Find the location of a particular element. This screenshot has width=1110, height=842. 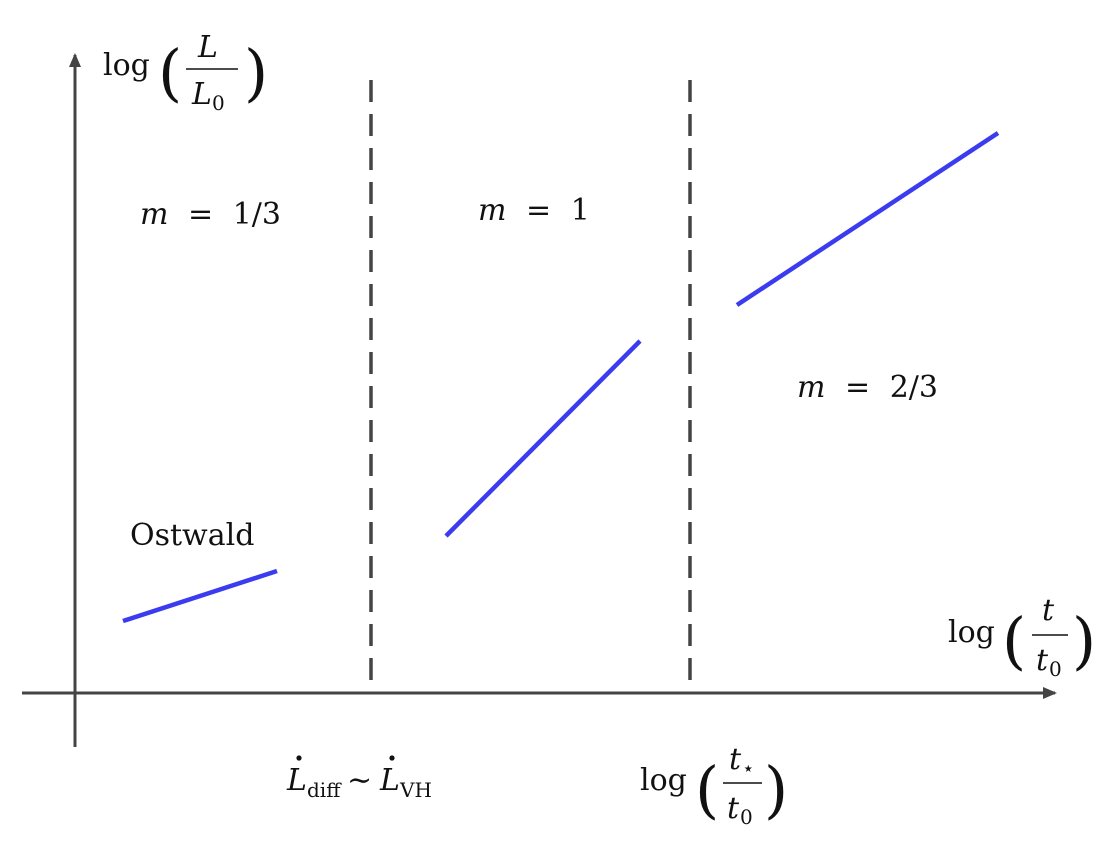

boundary-1-rhs-sub: VH is located at coordinates (415, 790).